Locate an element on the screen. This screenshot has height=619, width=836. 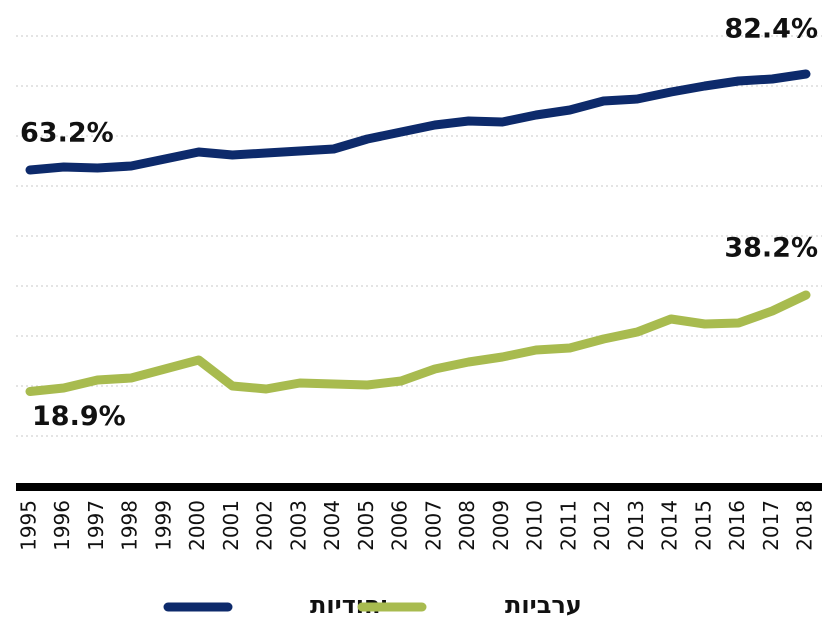
x-tick-label: 2009 is located at coordinates (501, 525).